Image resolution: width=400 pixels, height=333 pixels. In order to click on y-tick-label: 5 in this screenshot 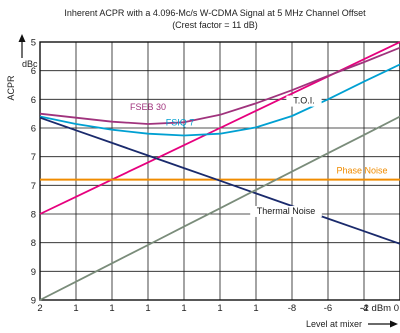, I will do `click(33, 43)`.